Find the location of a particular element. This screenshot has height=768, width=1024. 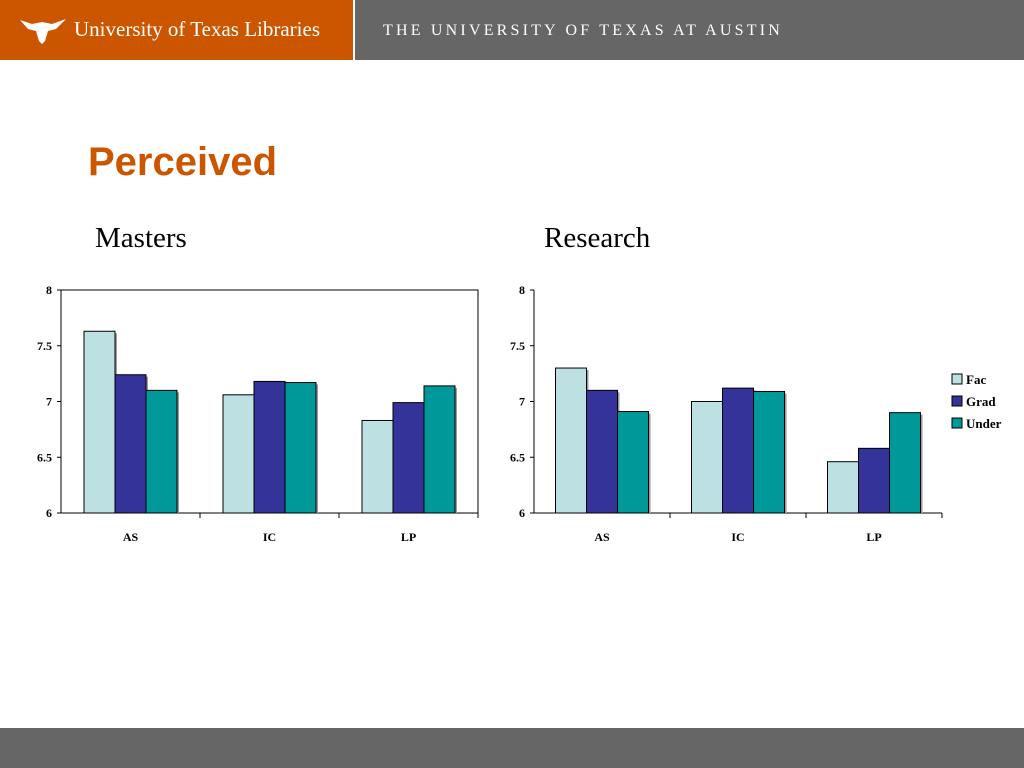

masters-y-tick-label: 6.5 is located at coordinates (44, 457).